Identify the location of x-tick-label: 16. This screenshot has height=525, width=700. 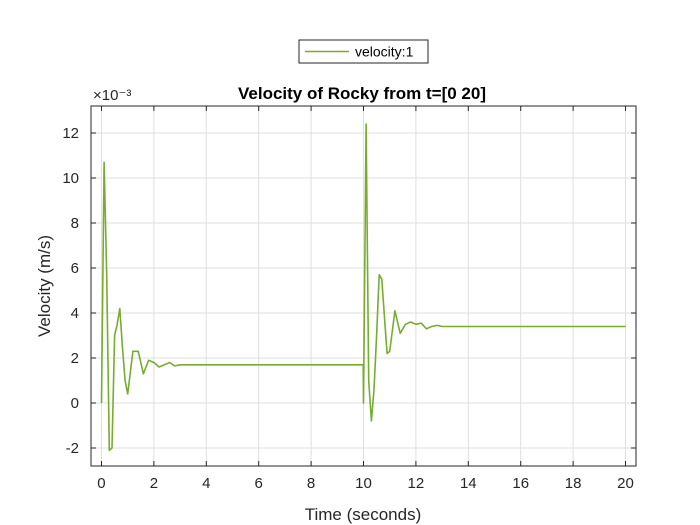
(520, 483).